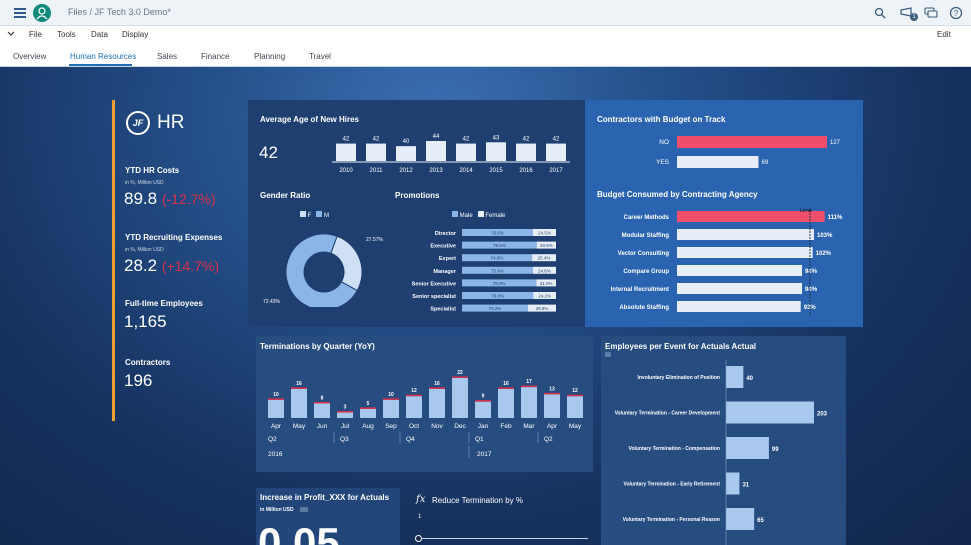 This screenshot has width=971, height=545. Describe the element at coordinates (725, 153) in the screenshot. I see `contractors-budget-chart: NO 127 YES 69` at that location.